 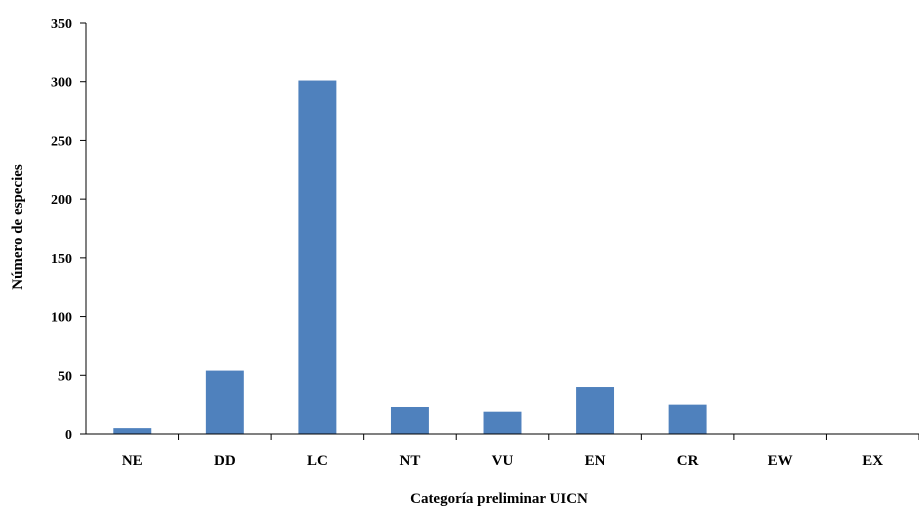 I want to click on y-tick-label: 50, so click(x=65, y=376).